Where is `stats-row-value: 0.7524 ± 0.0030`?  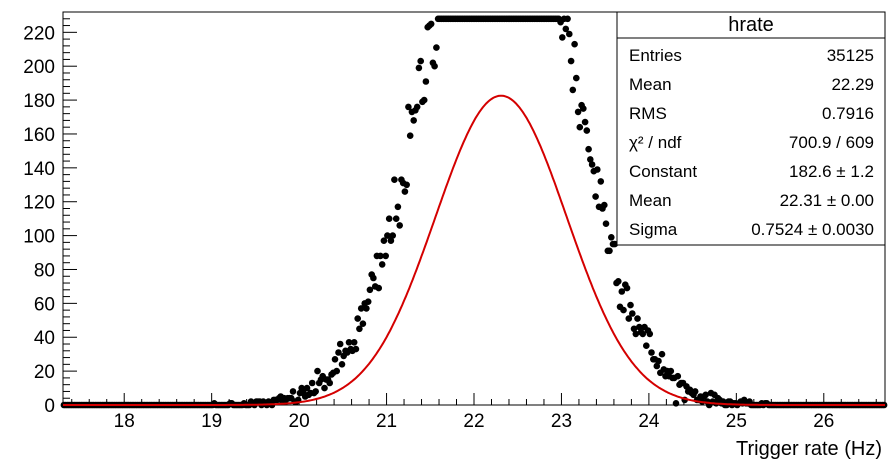 stats-row-value: 0.7524 ± 0.0030 is located at coordinates (812, 229).